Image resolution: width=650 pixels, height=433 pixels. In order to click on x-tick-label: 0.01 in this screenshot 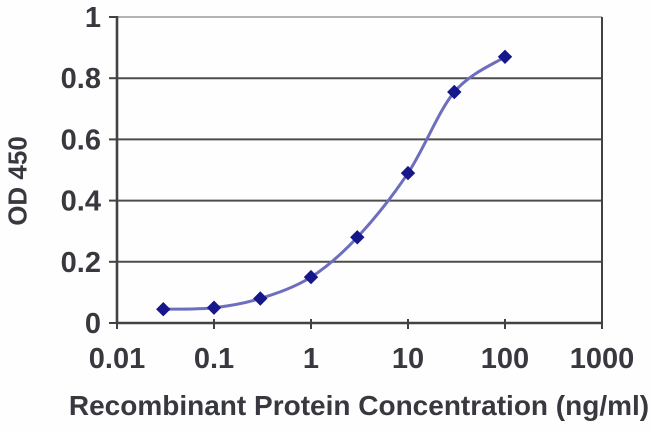, I will do `click(117, 359)`.